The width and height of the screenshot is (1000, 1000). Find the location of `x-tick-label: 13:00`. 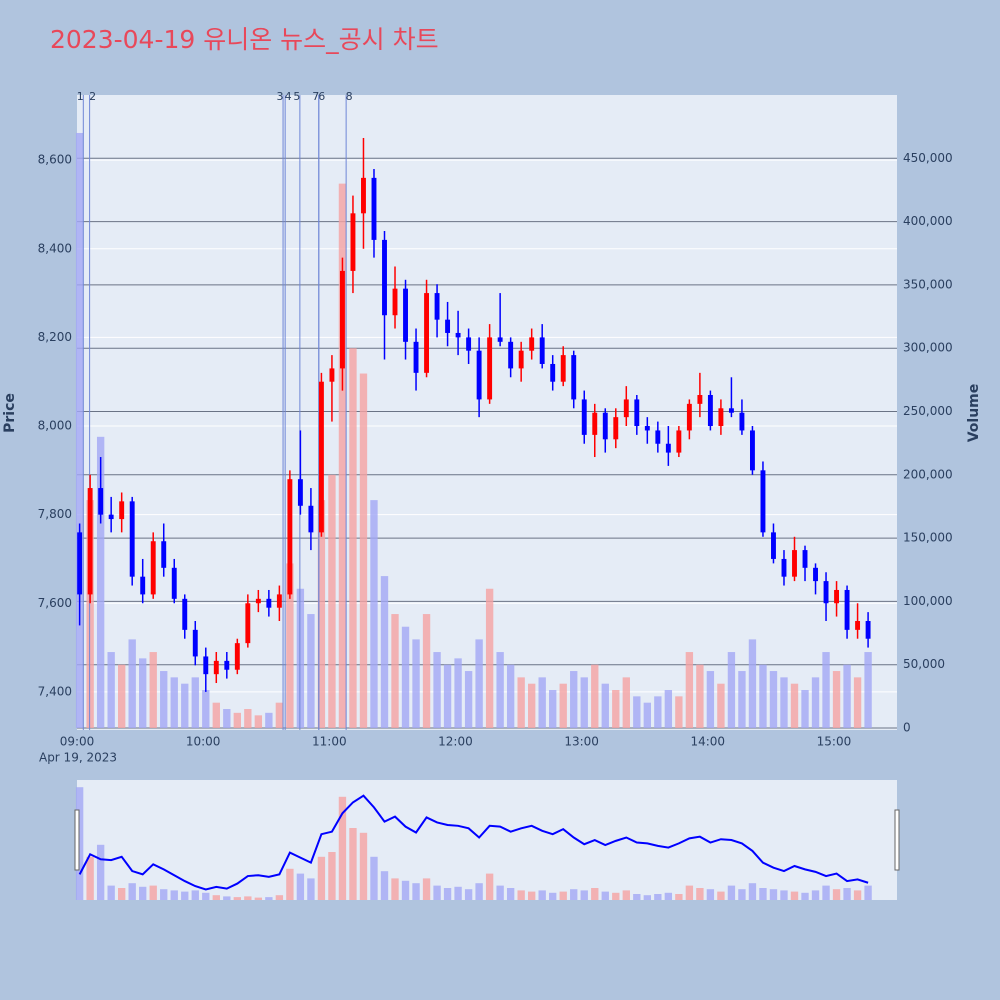

x-tick-label: 13:00 is located at coordinates (581, 742).